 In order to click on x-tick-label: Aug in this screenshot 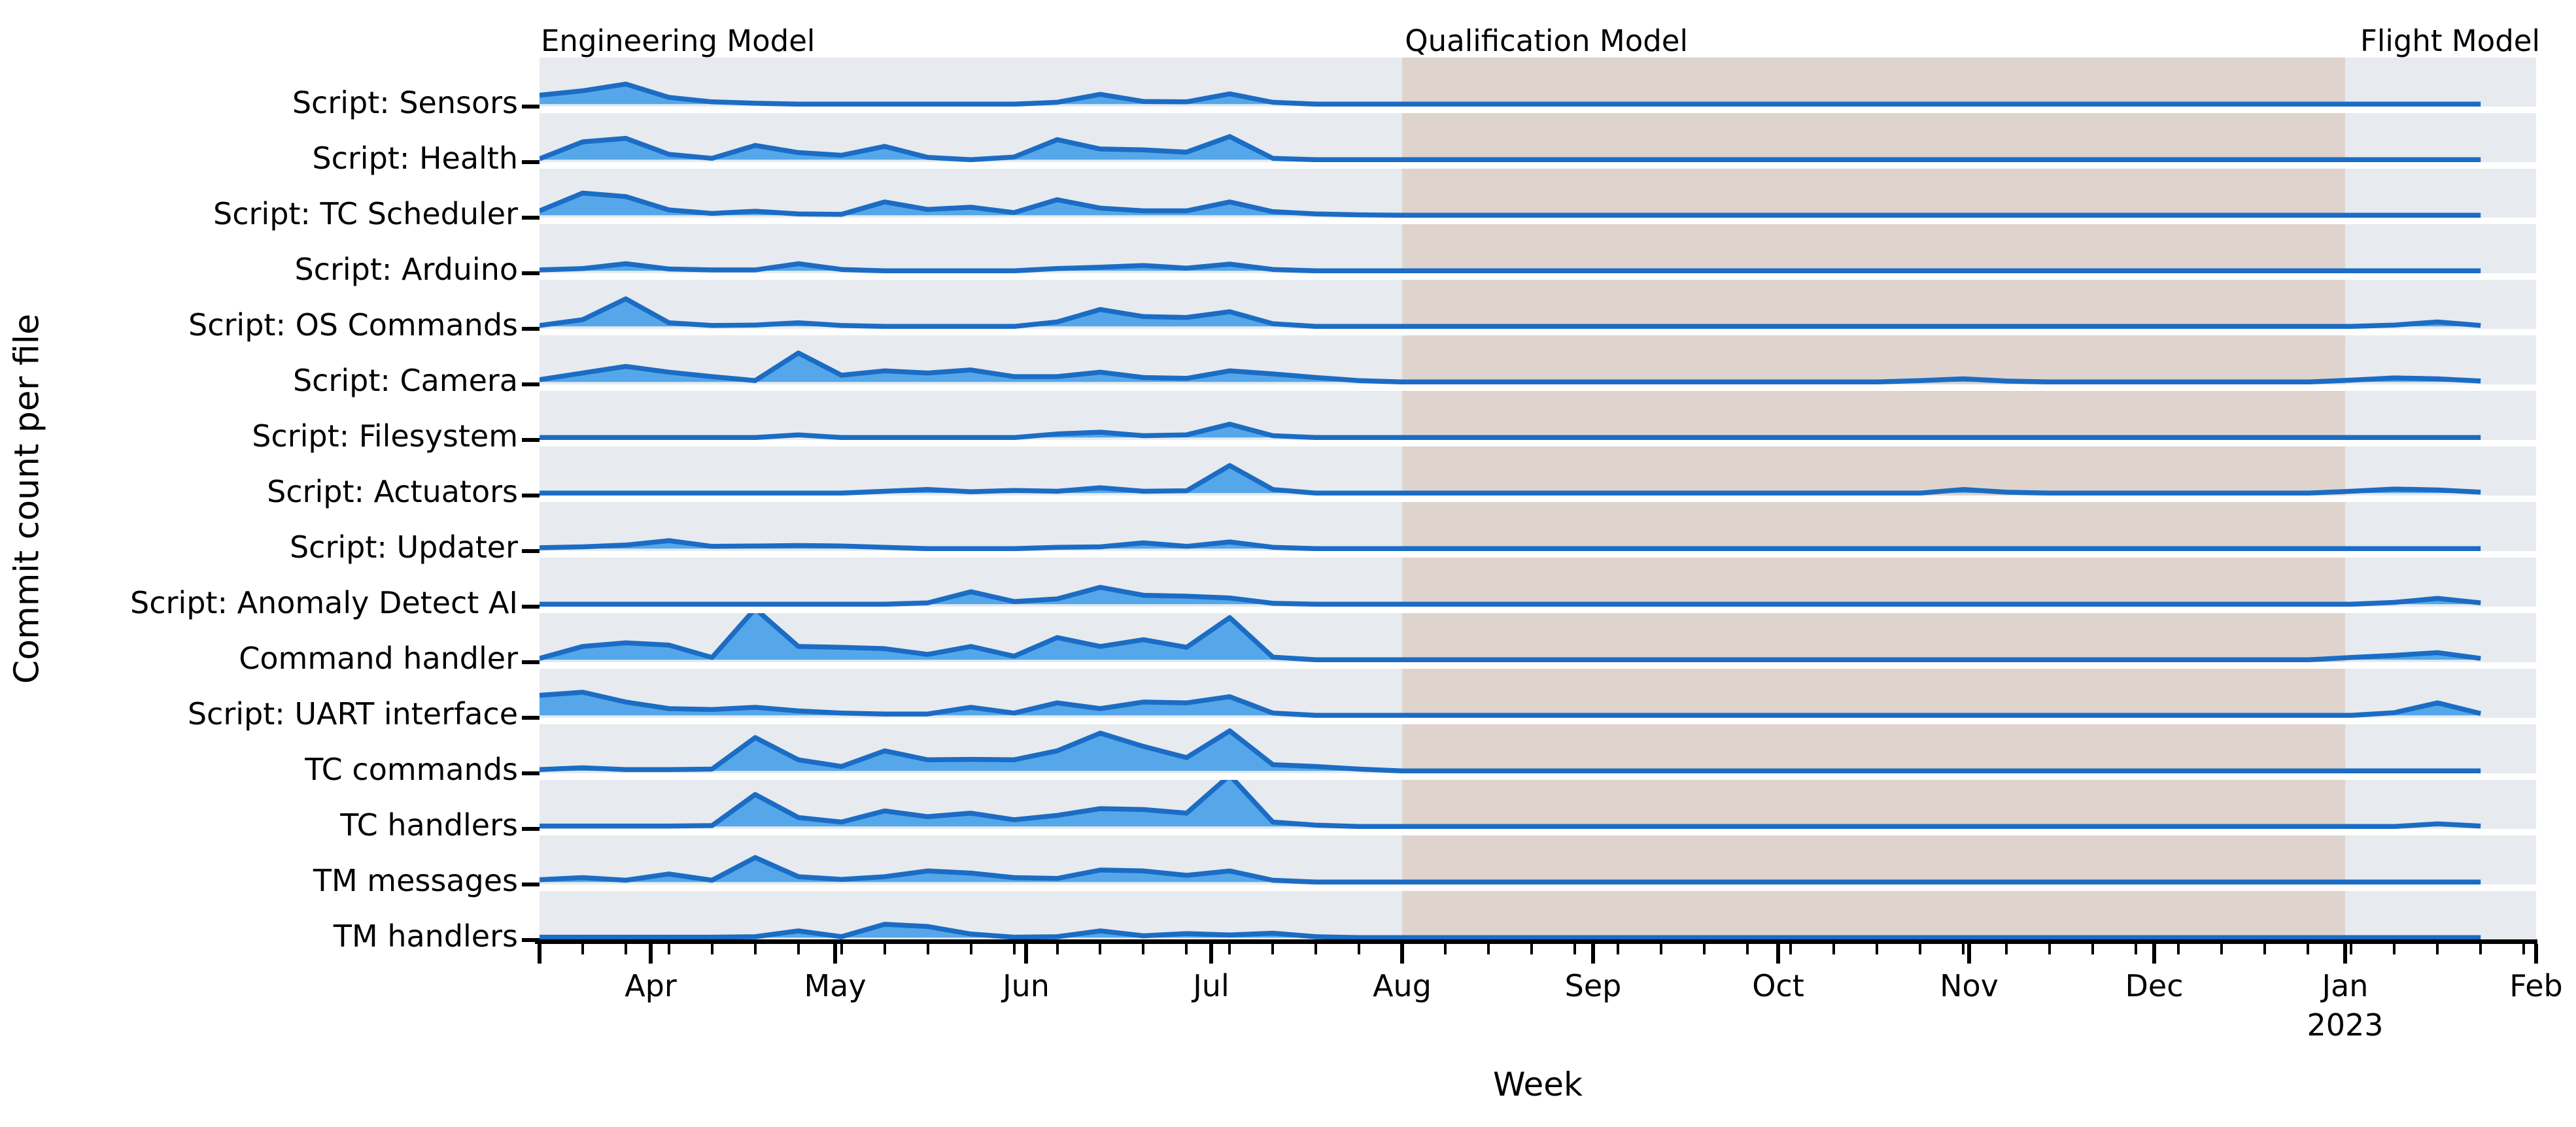, I will do `click(1403, 985)`.